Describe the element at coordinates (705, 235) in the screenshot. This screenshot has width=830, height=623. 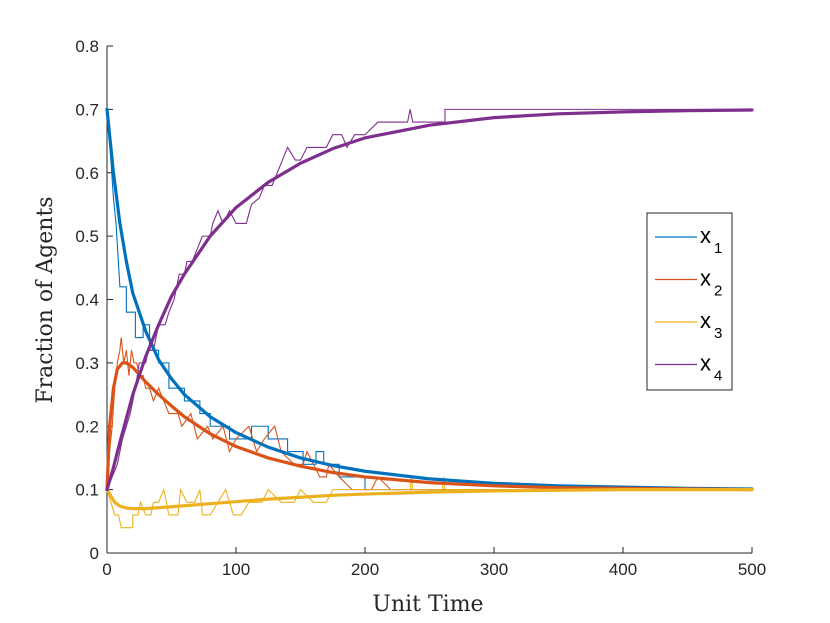
I see `legend-label-1: x` at that location.